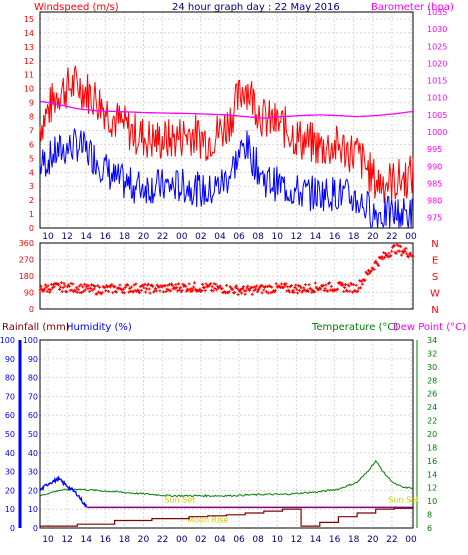  Describe the element at coordinates (31, 214) in the screenshot. I see `y-tick-label: 1` at that location.